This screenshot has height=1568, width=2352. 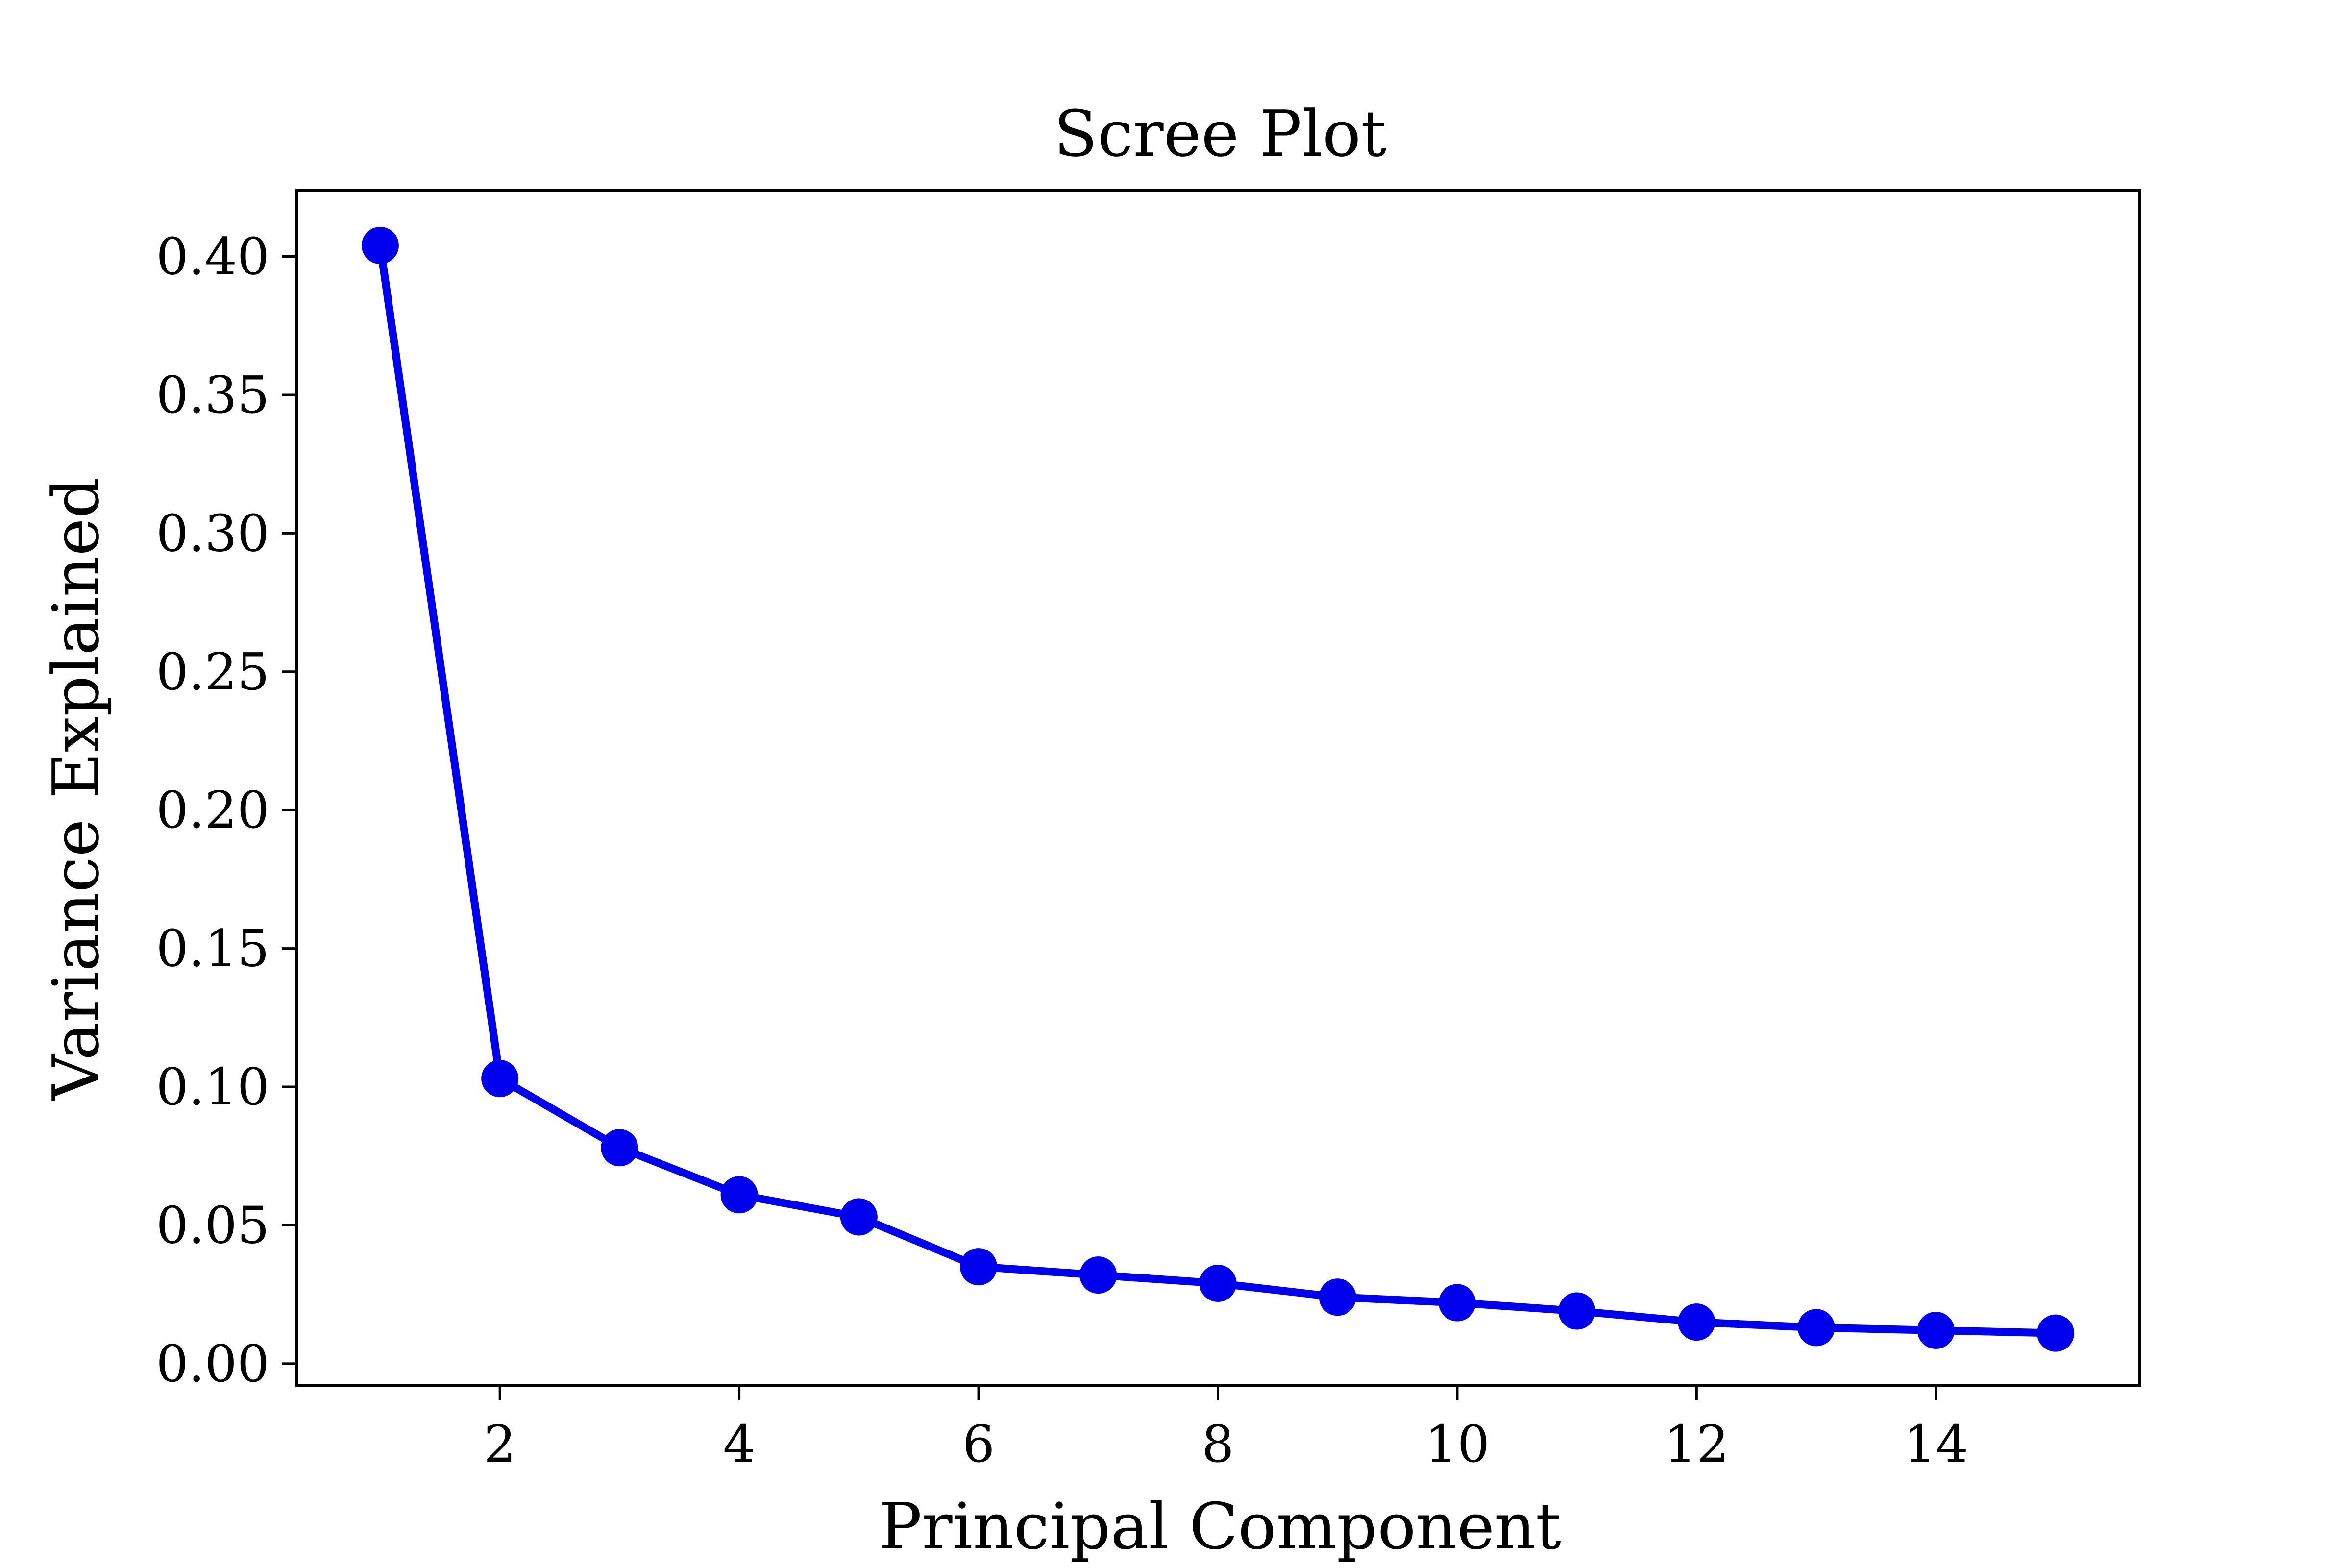 What do you see at coordinates (1220, 134) in the screenshot?
I see `chart-title: Scree Plot` at bounding box center [1220, 134].